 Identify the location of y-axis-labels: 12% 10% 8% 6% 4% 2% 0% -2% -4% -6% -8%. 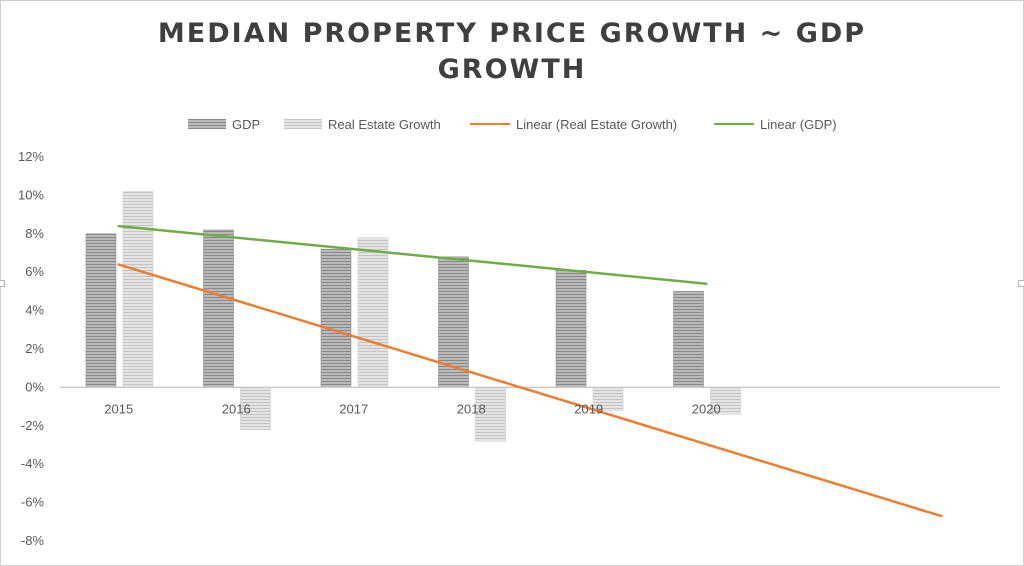
(31, 348).